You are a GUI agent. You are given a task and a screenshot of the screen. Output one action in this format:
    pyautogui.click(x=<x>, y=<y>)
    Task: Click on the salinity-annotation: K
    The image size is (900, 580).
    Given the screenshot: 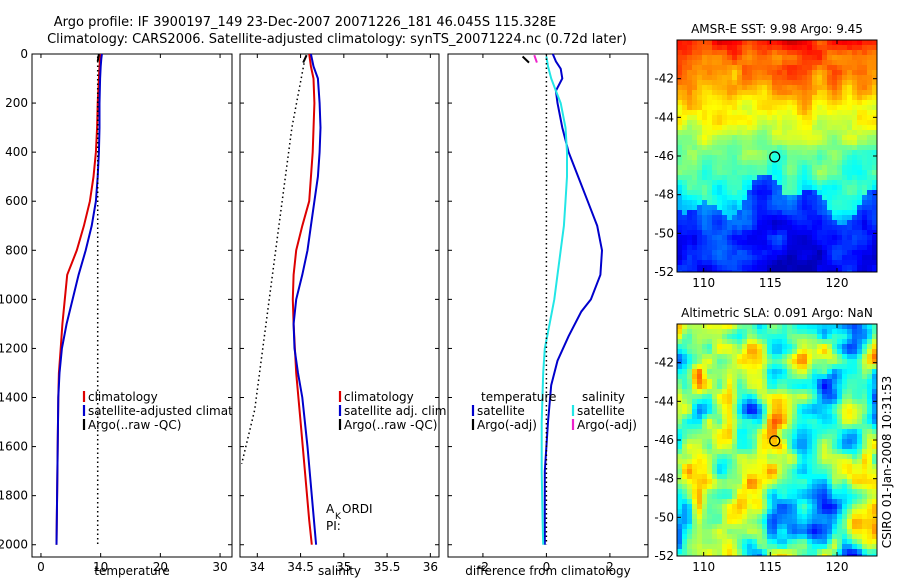 What is the action you would take?
    pyautogui.click(x=338, y=517)
    